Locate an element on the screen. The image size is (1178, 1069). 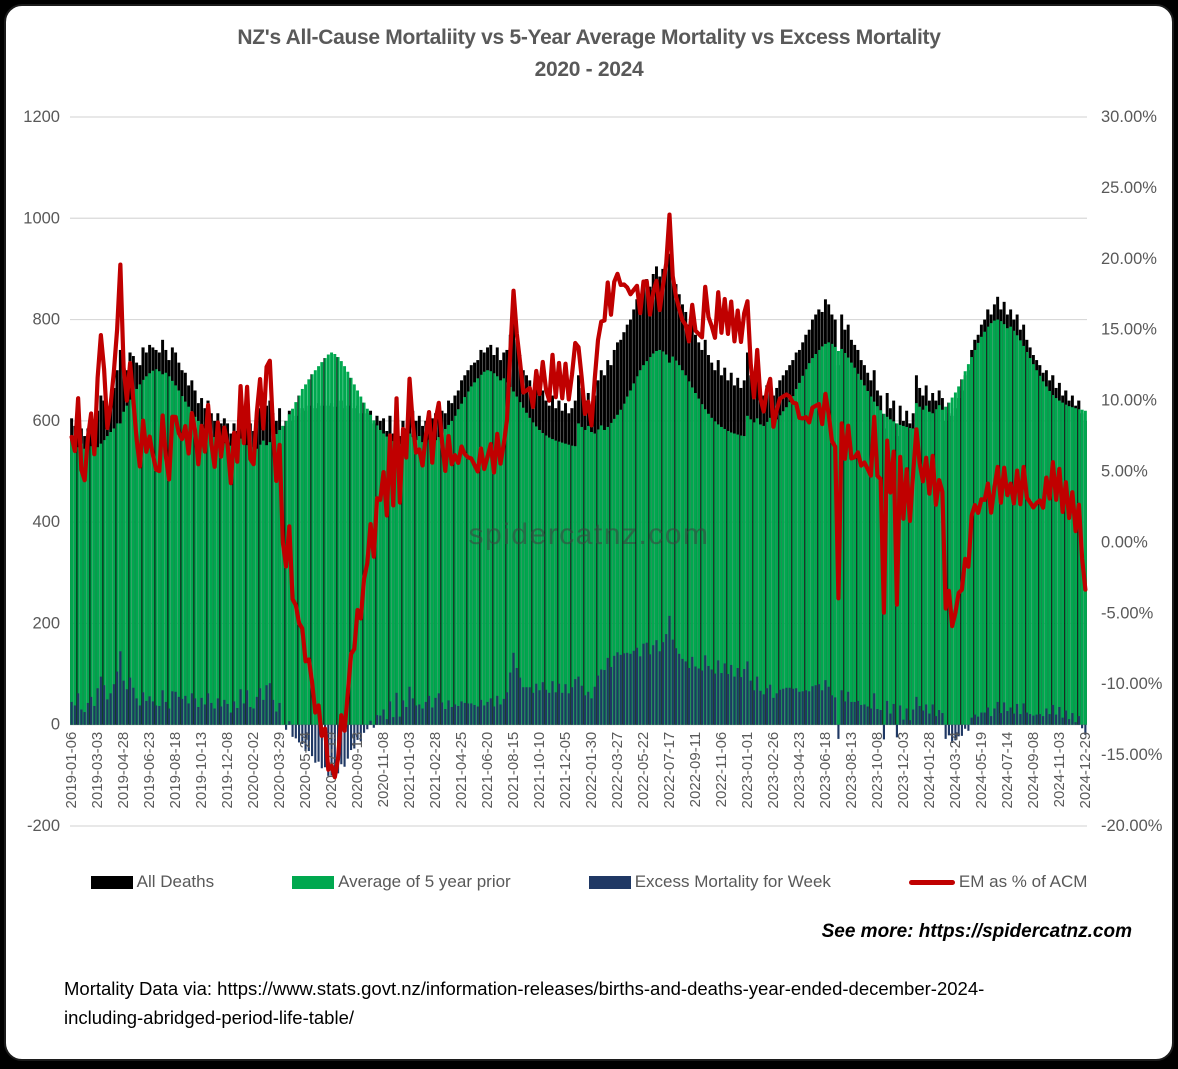
svg-text: 2022-11-06 is located at coordinates (721, 770).